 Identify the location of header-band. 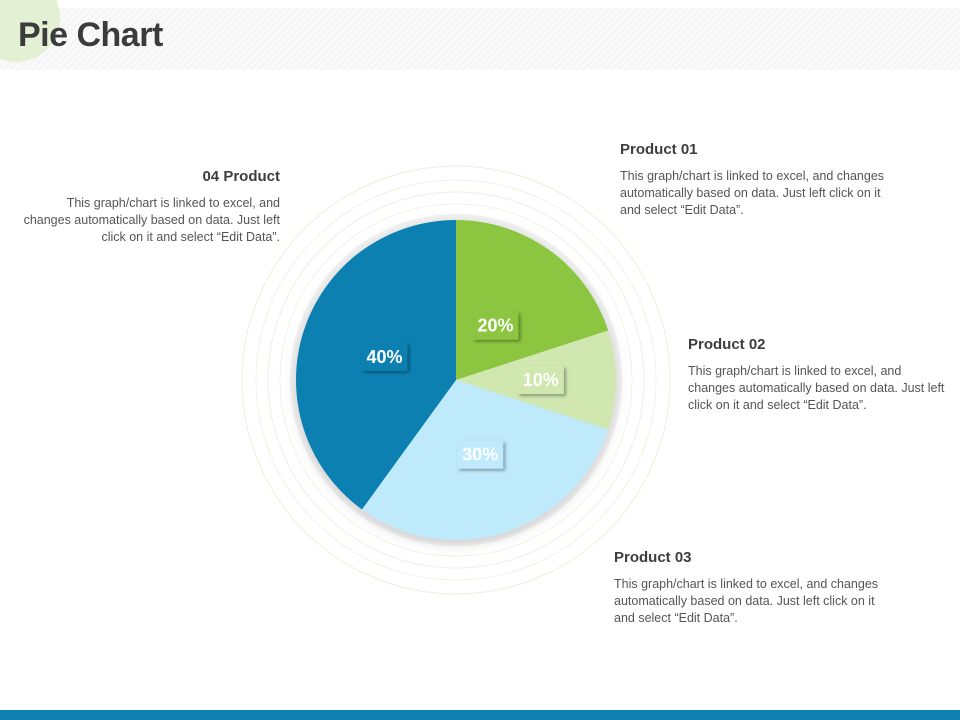
(480, 39).